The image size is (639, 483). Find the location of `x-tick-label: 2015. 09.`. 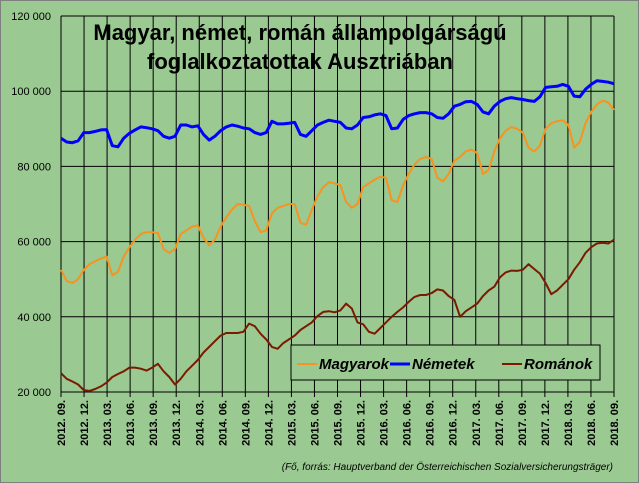

x-tick-label: 2015. 09. is located at coordinates (339, 423).